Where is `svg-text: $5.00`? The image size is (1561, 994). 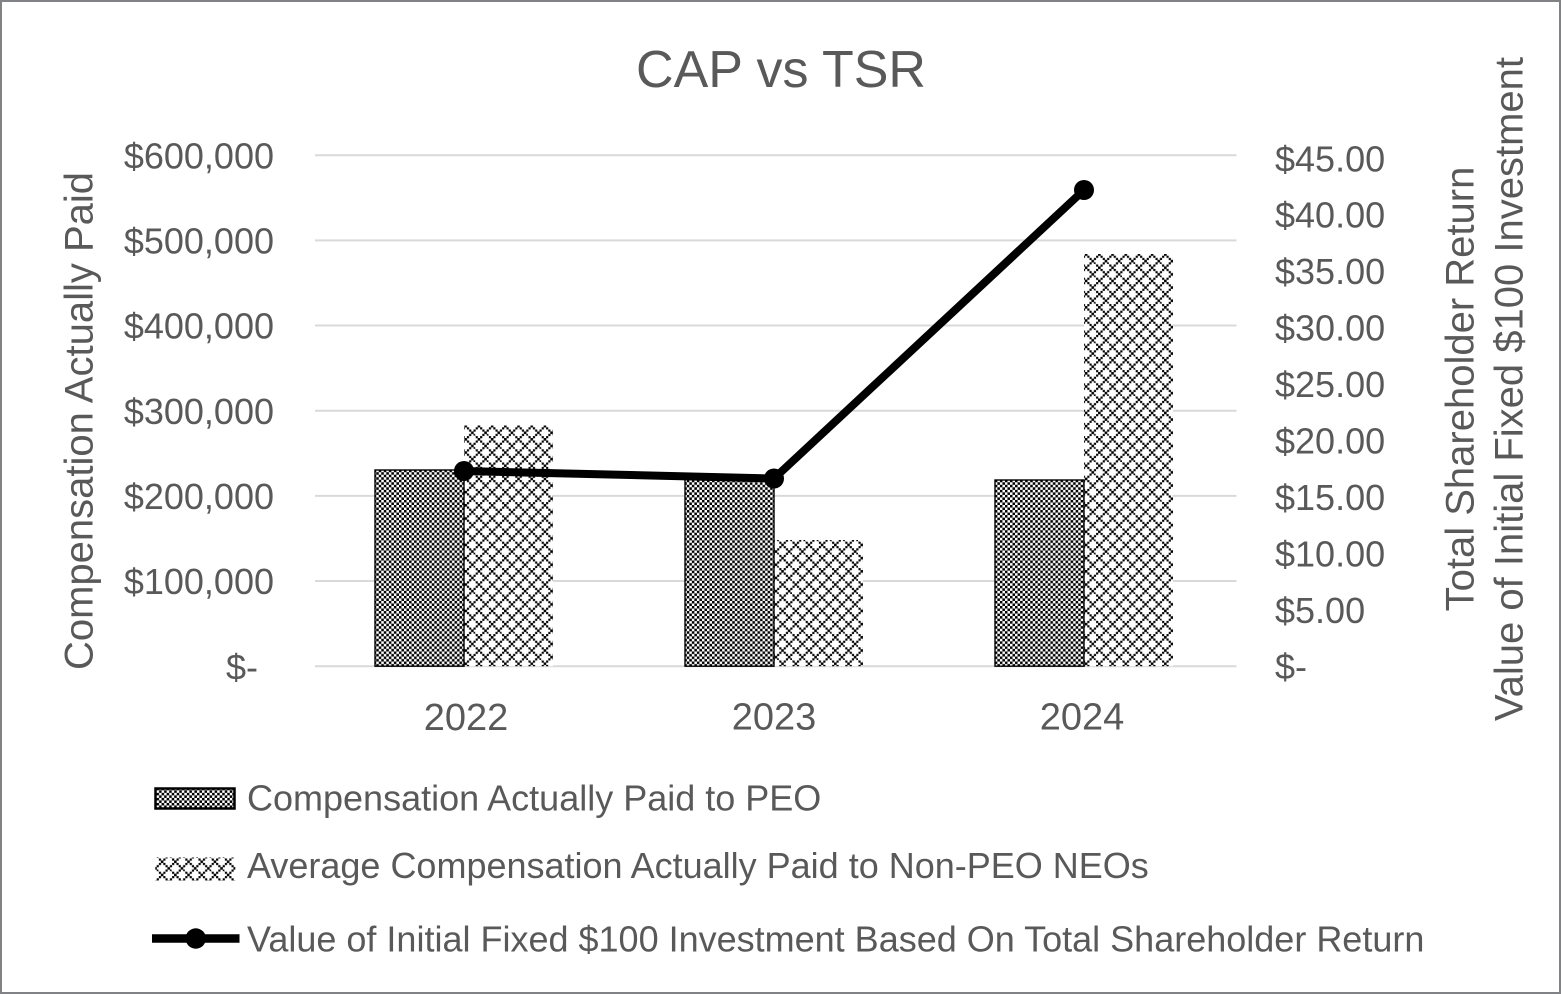 svg-text: $5.00 is located at coordinates (1320, 610).